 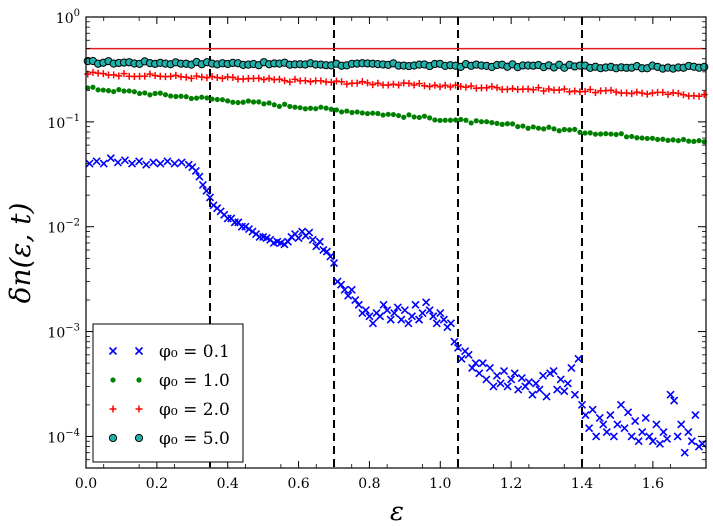 I want to click on legend-marker, so click(x=139, y=351).